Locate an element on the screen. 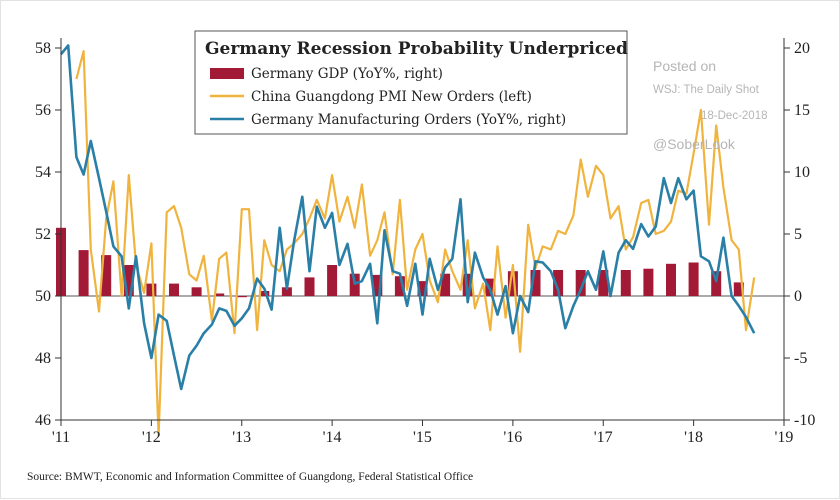  left-tick-label: 52 is located at coordinates (43, 234).